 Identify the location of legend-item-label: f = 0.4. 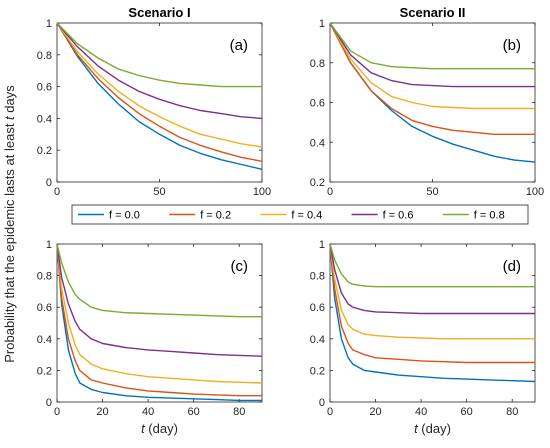
(306, 216).